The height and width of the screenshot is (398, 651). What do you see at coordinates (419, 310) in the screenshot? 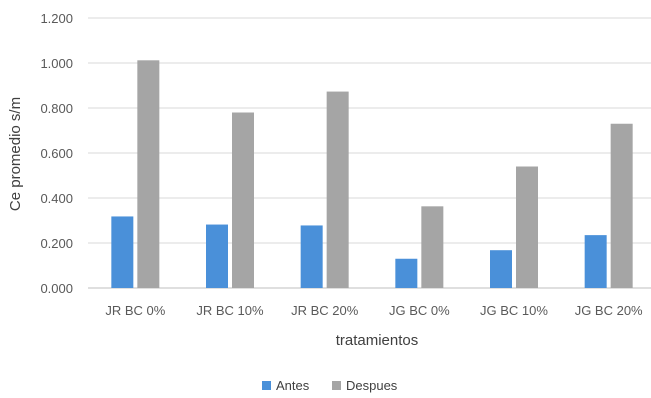
I see `x-tick-label: JG BC 0%` at bounding box center [419, 310].